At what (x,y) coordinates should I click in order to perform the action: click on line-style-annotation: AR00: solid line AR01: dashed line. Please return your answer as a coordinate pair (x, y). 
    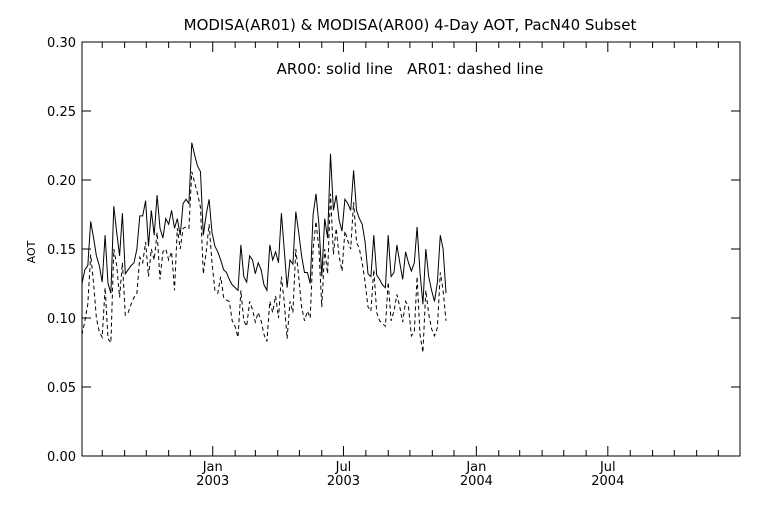
    Looking at the image, I should click on (410, 69).